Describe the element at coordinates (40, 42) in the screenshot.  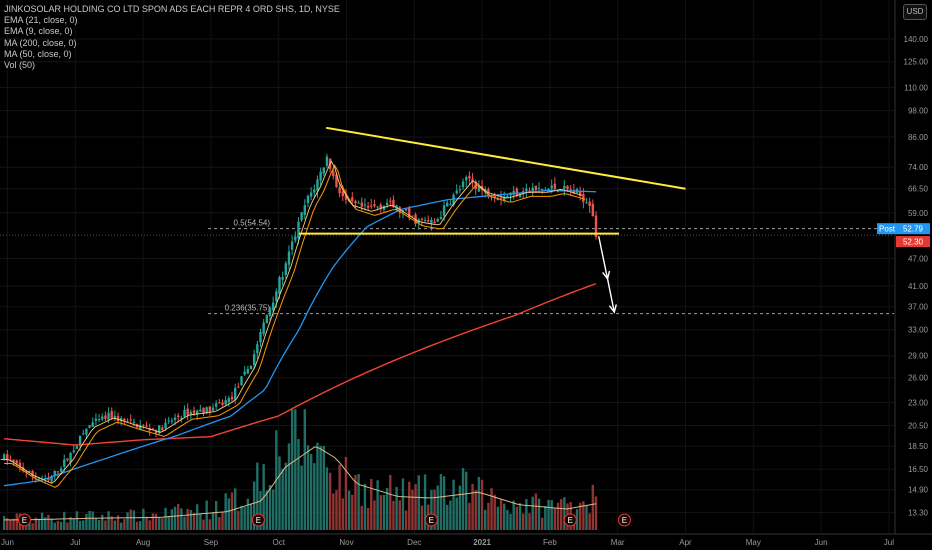
I see `legend-ma200: MA (200, close, 0)` at that location.